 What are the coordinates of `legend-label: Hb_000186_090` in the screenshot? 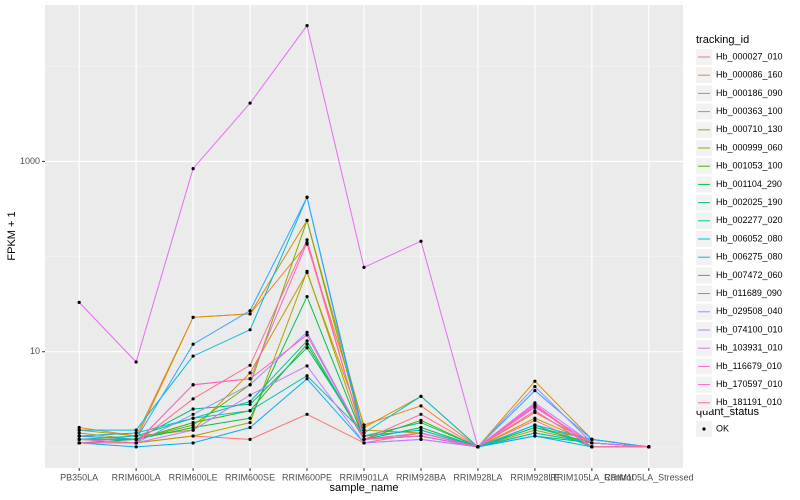 It's located at (749, 93).